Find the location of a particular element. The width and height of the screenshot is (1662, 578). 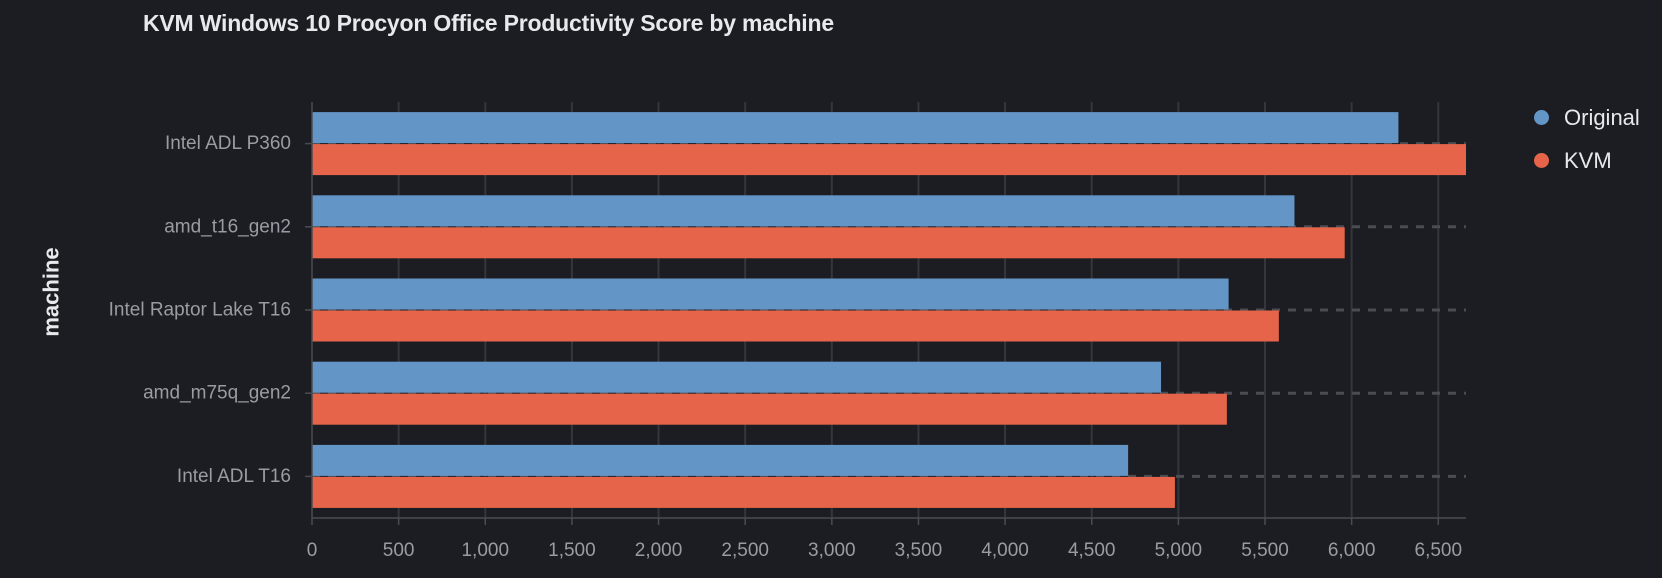

x-tick-label: 4,000 is located at coordinates (1005, 550).